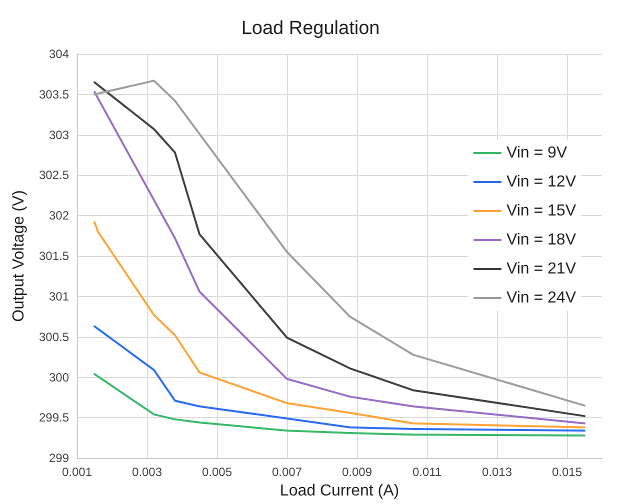  What do you see at coordinates (54, 175) in the screenshot?
I see `y-tick-label: 302.5` at bounding box center [54, 175].